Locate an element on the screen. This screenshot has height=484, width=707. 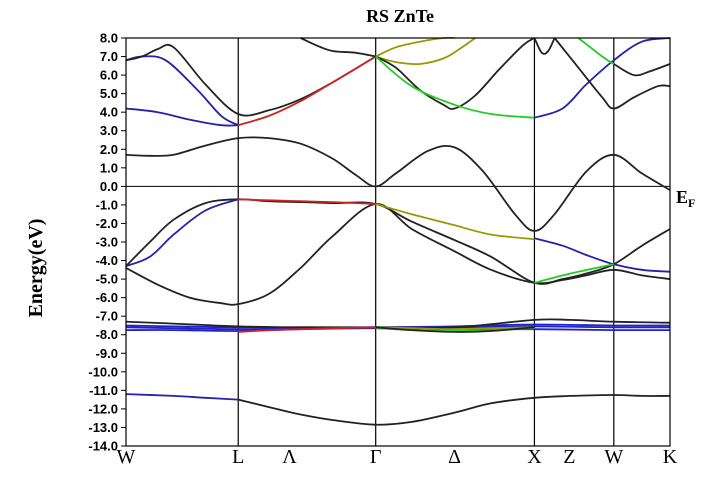
y-tick-label-7: 1.0 is located at coordinates (109, 167).